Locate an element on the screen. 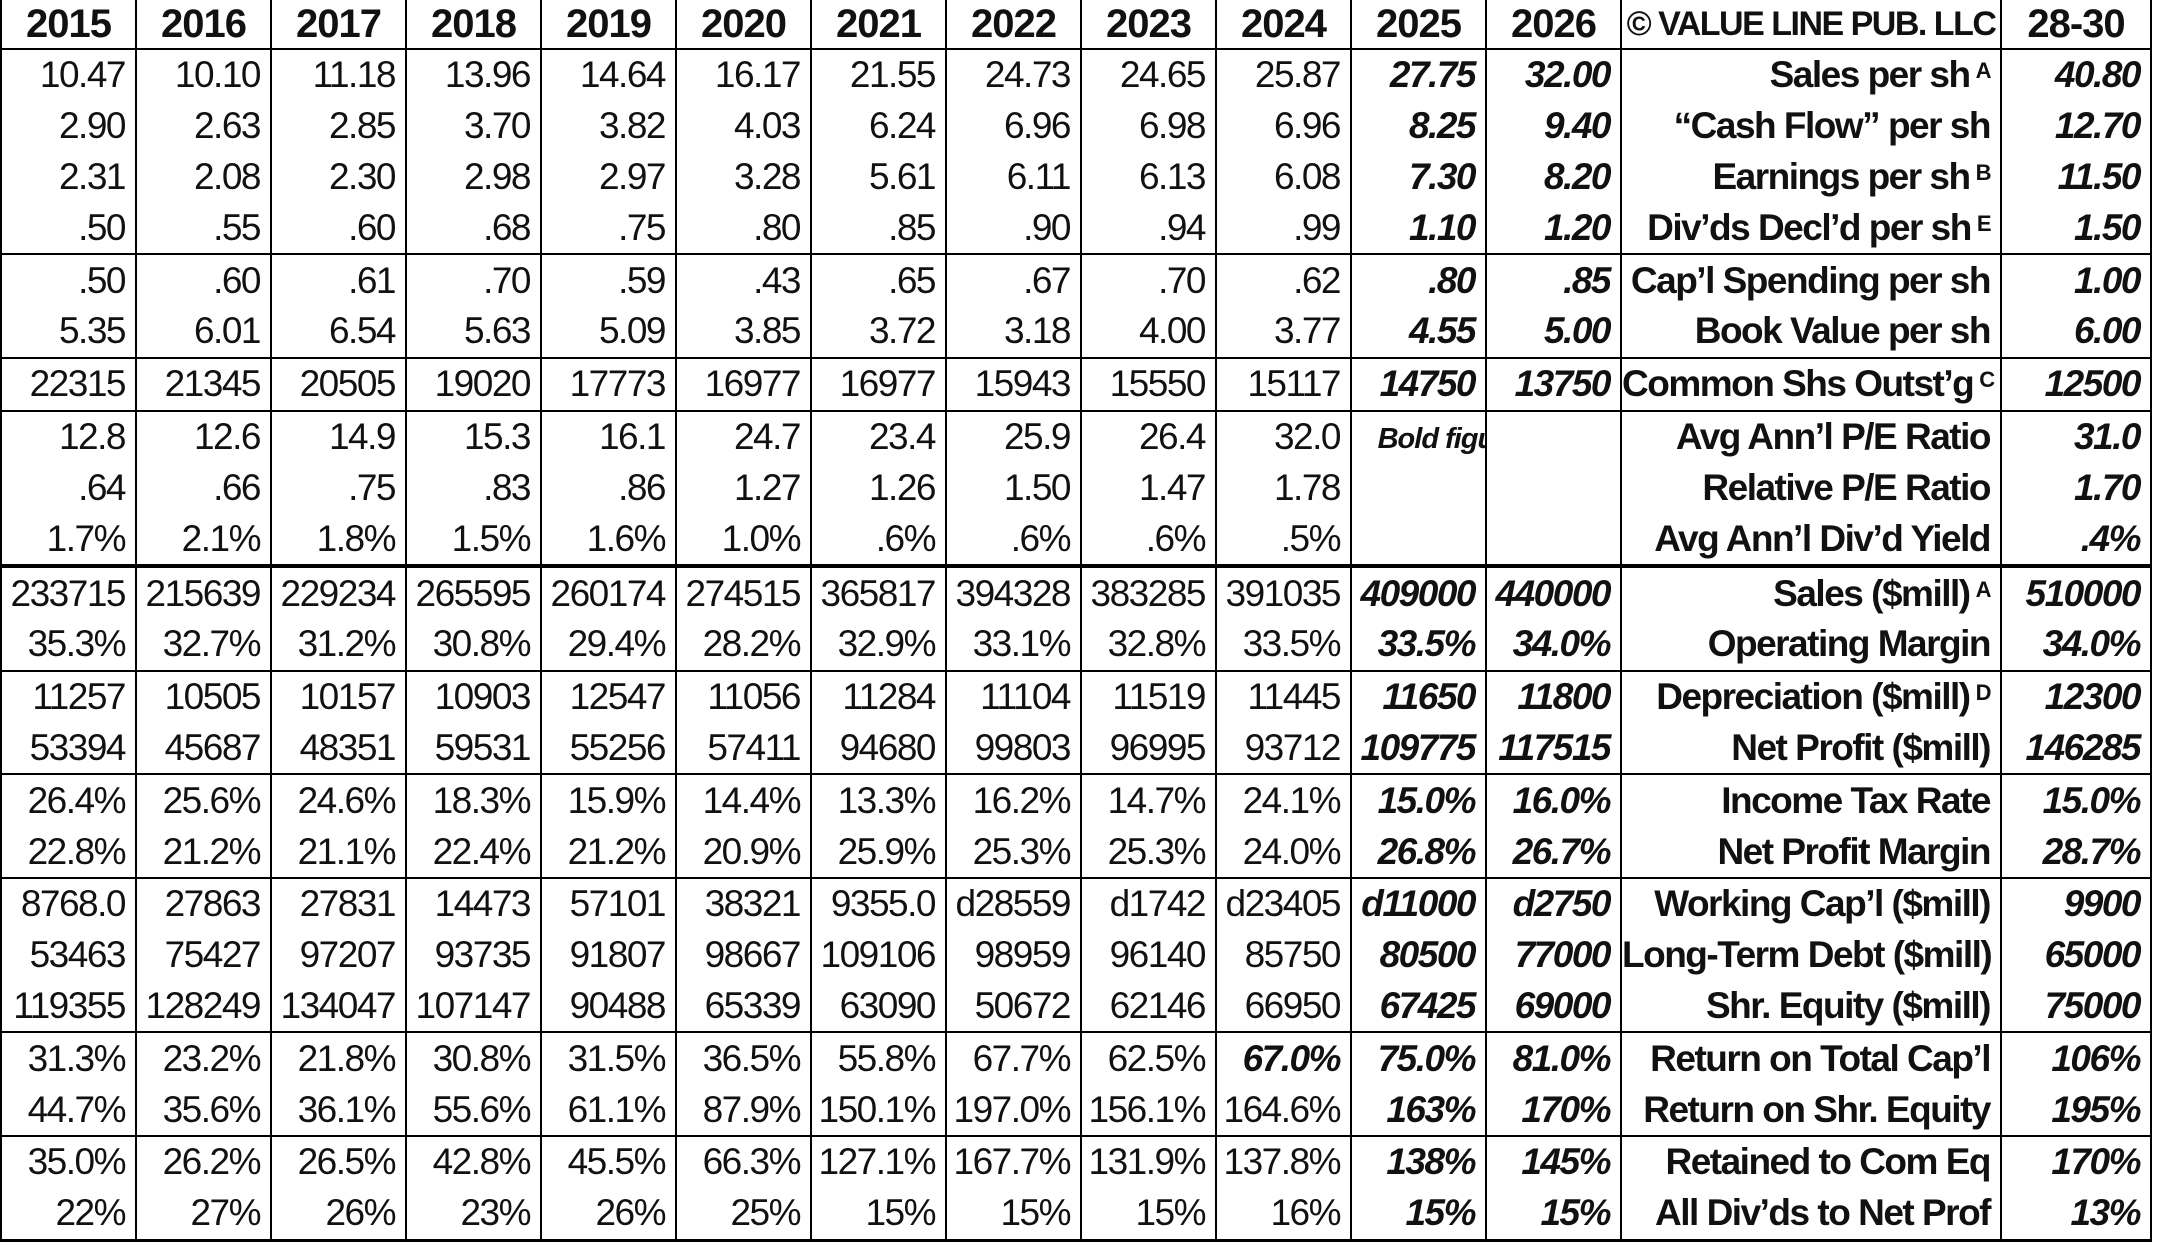 This screenshot has width=2158, height=1248. footnote-marker: E is located at coordinates (1984, 223).